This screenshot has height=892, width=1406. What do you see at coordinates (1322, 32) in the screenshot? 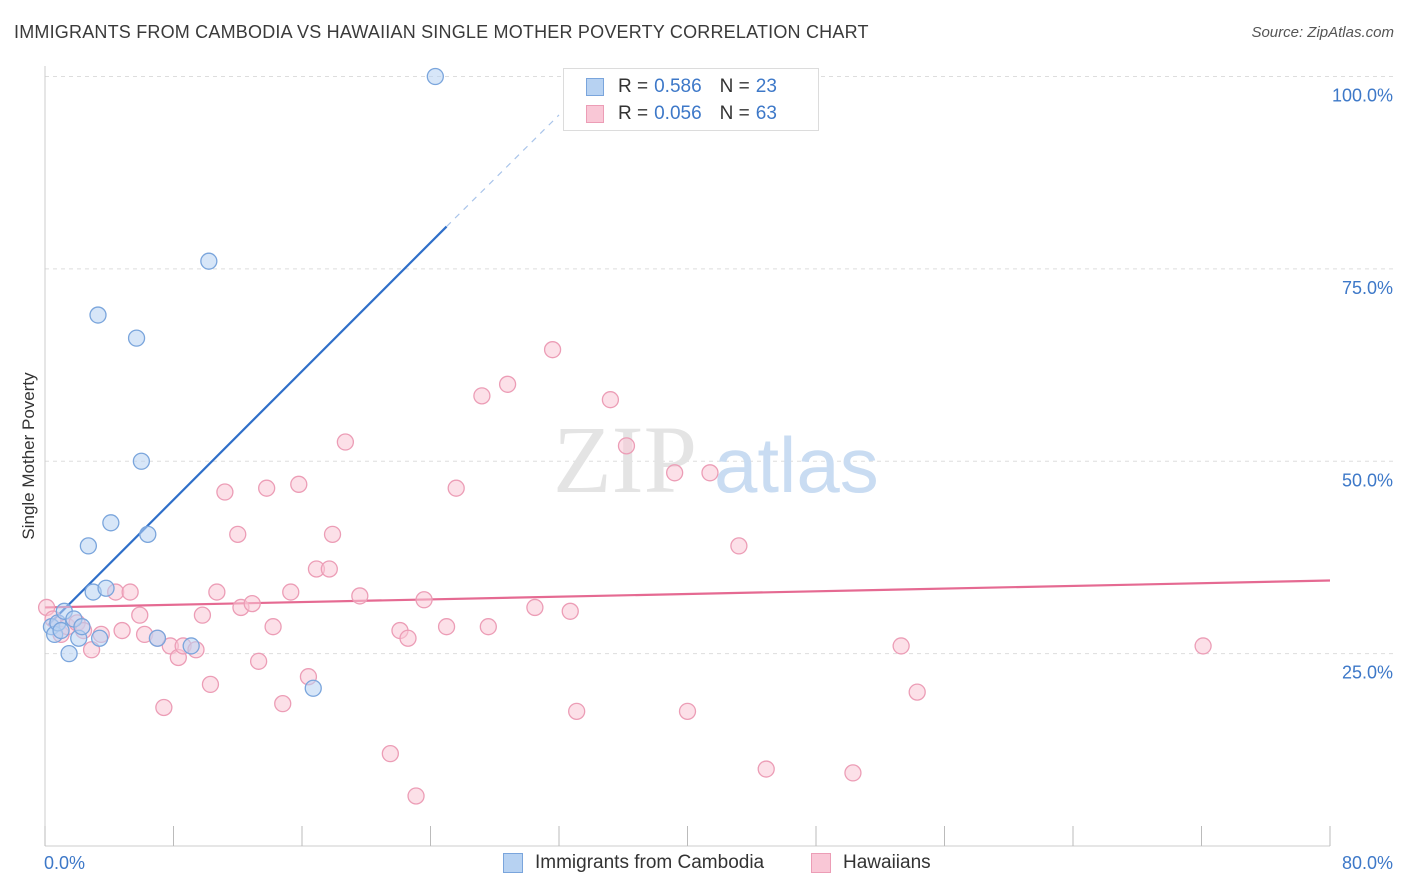
I see `source-label: Source: ZipAtlas.com` at bounding box center [1322, 32].